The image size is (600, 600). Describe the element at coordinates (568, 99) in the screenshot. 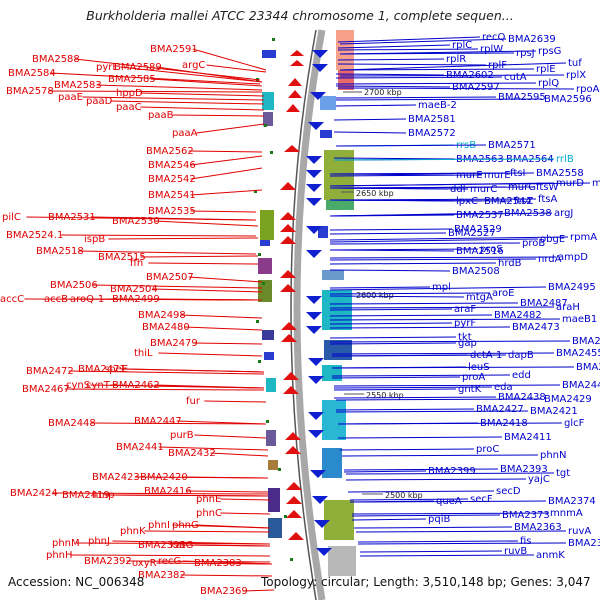

I see `gene-label-bma2596: BMA2596` at that location.